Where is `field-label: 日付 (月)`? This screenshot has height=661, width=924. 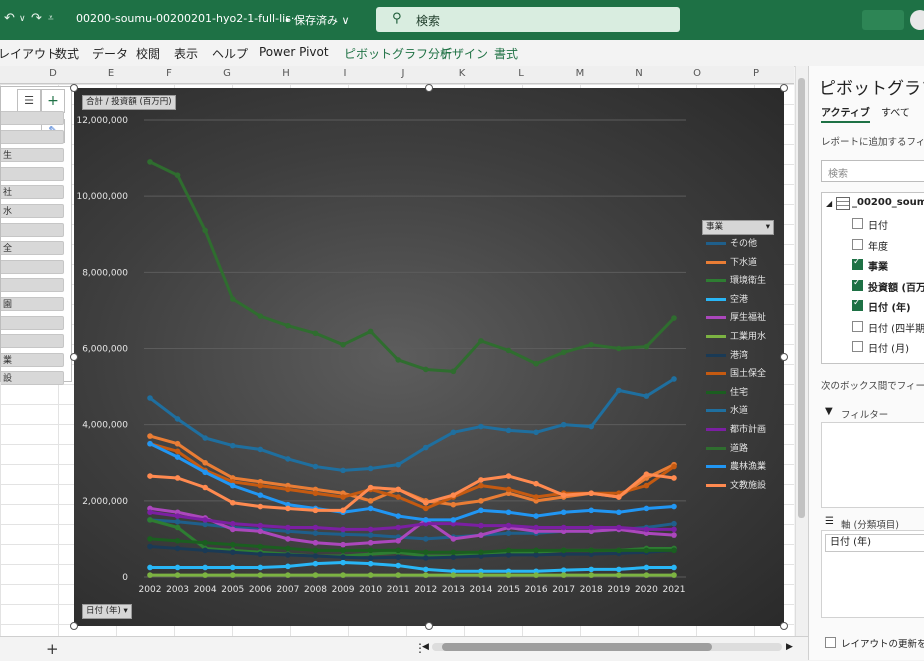
field-label: 日付 (月) is located at coordinates (888, 349).